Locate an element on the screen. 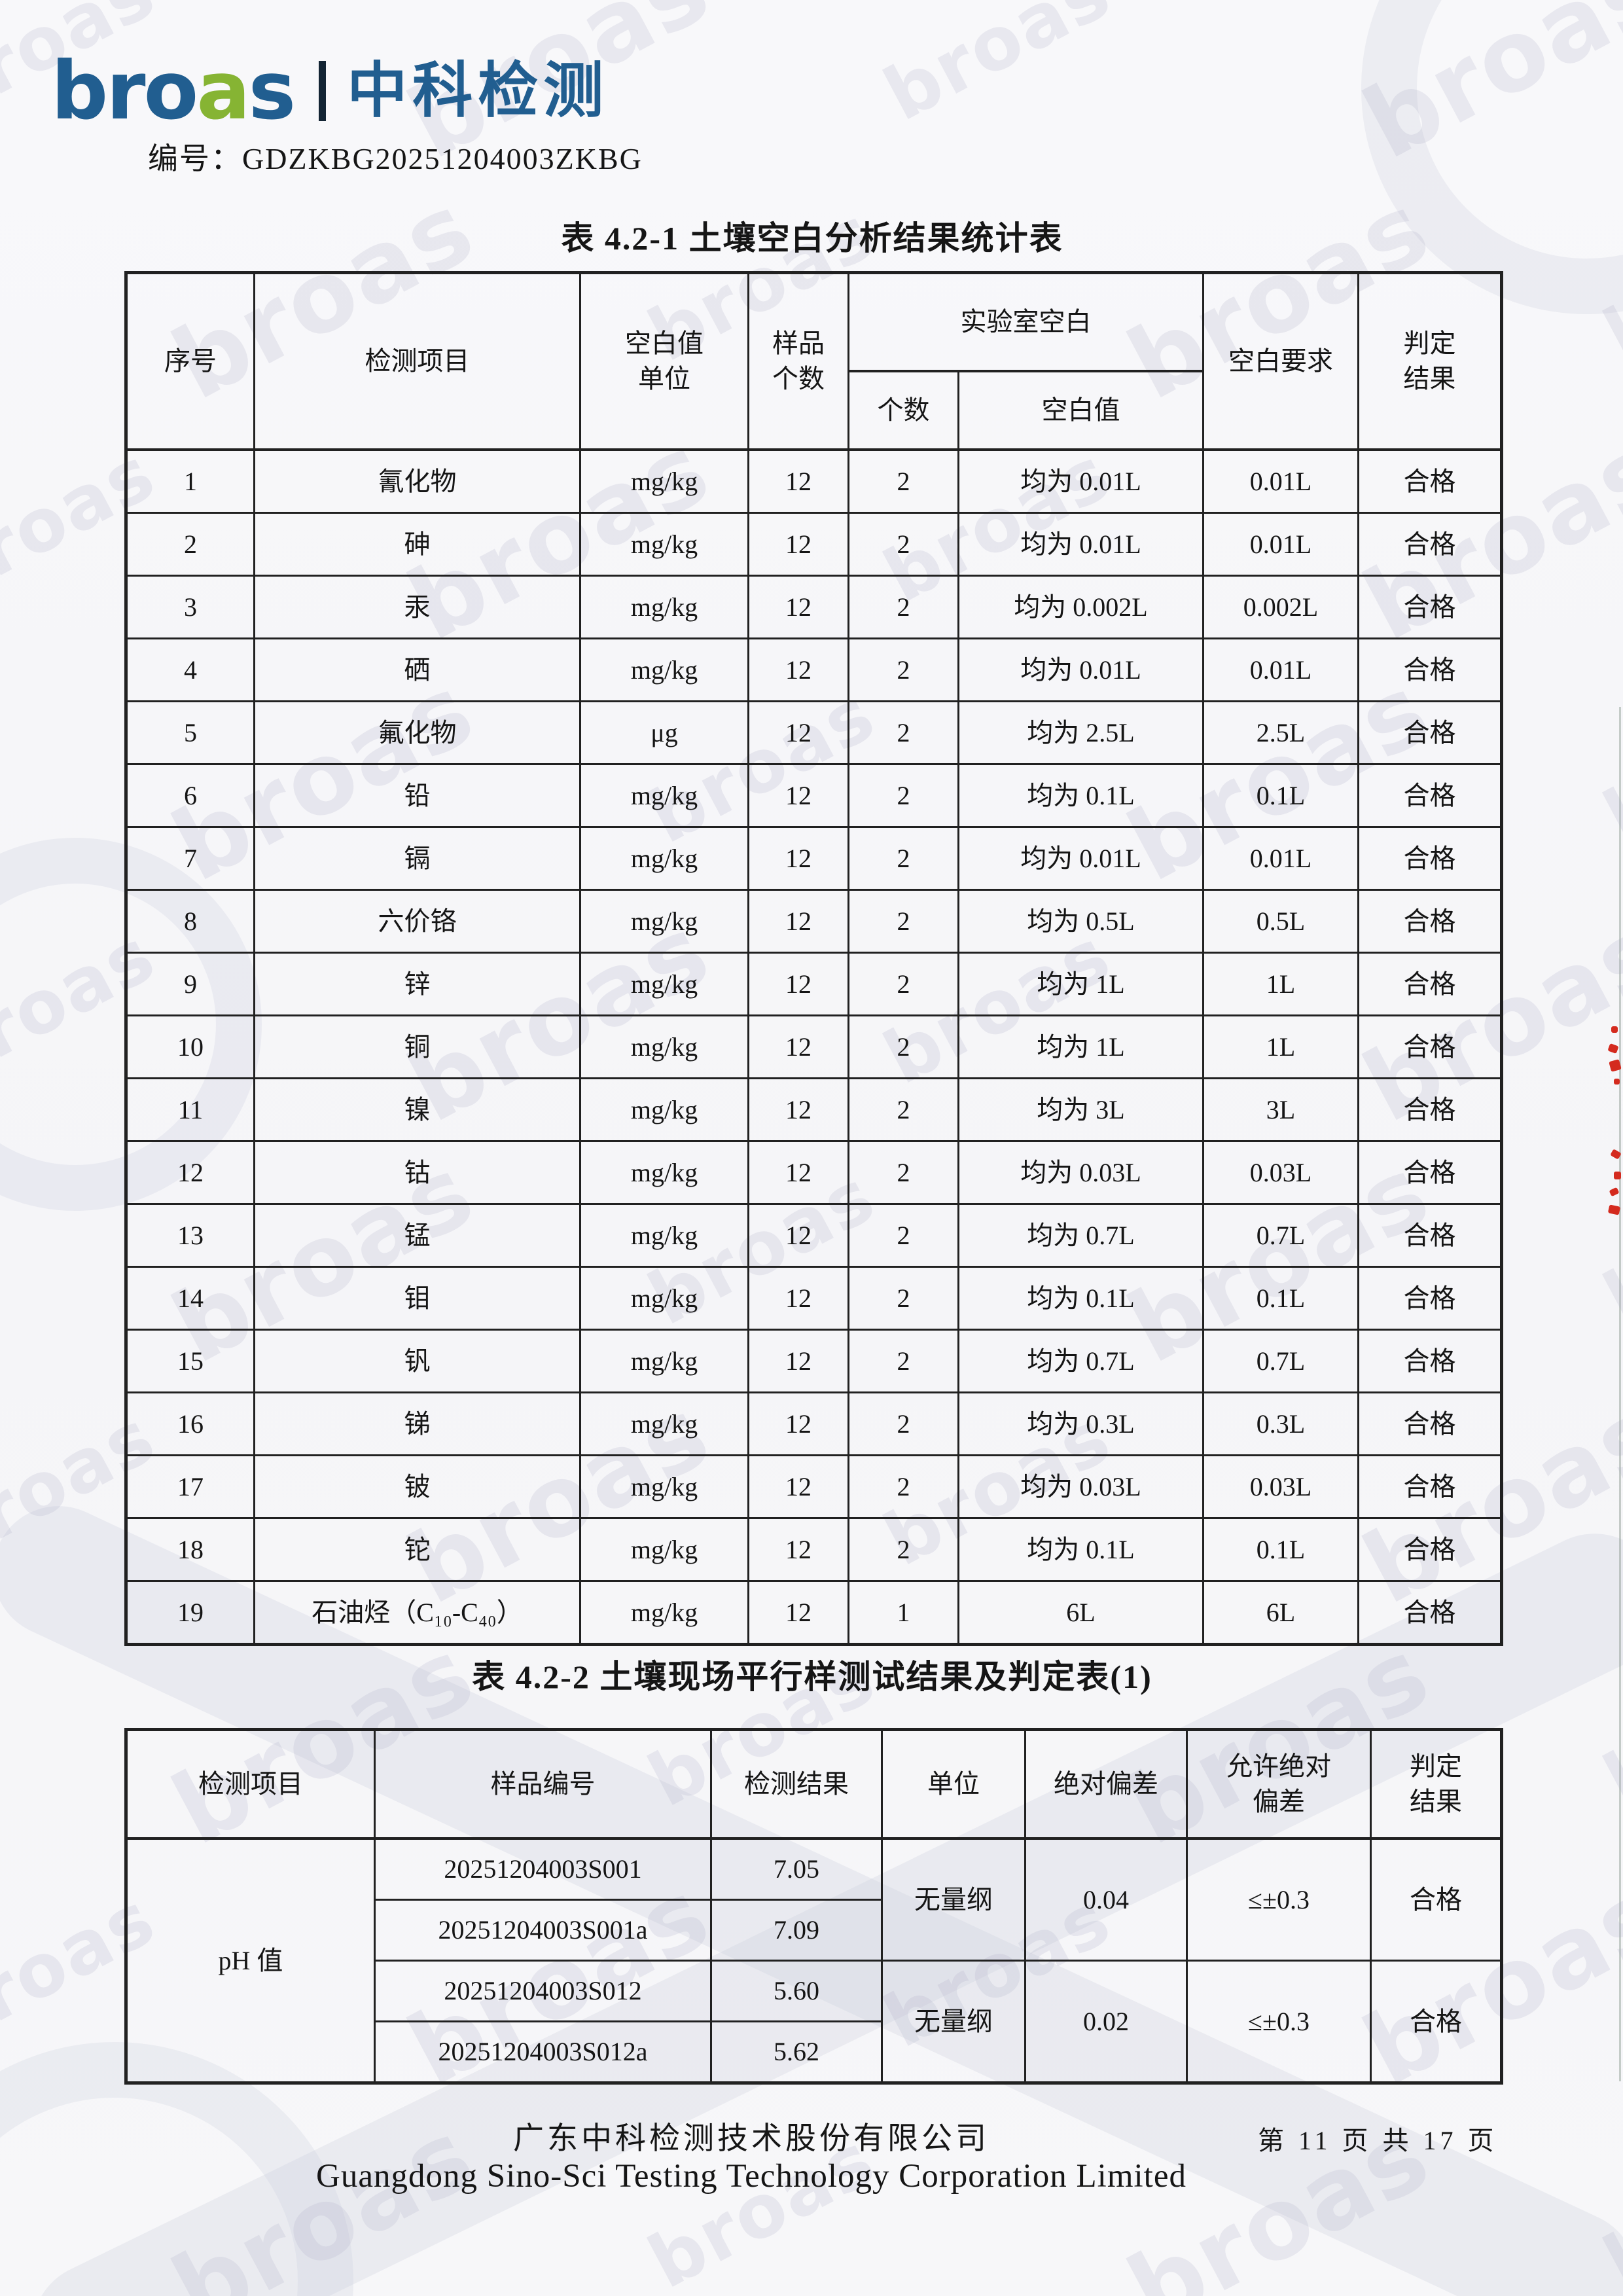  cell-no: 8 is located at coordinates (190, 921).